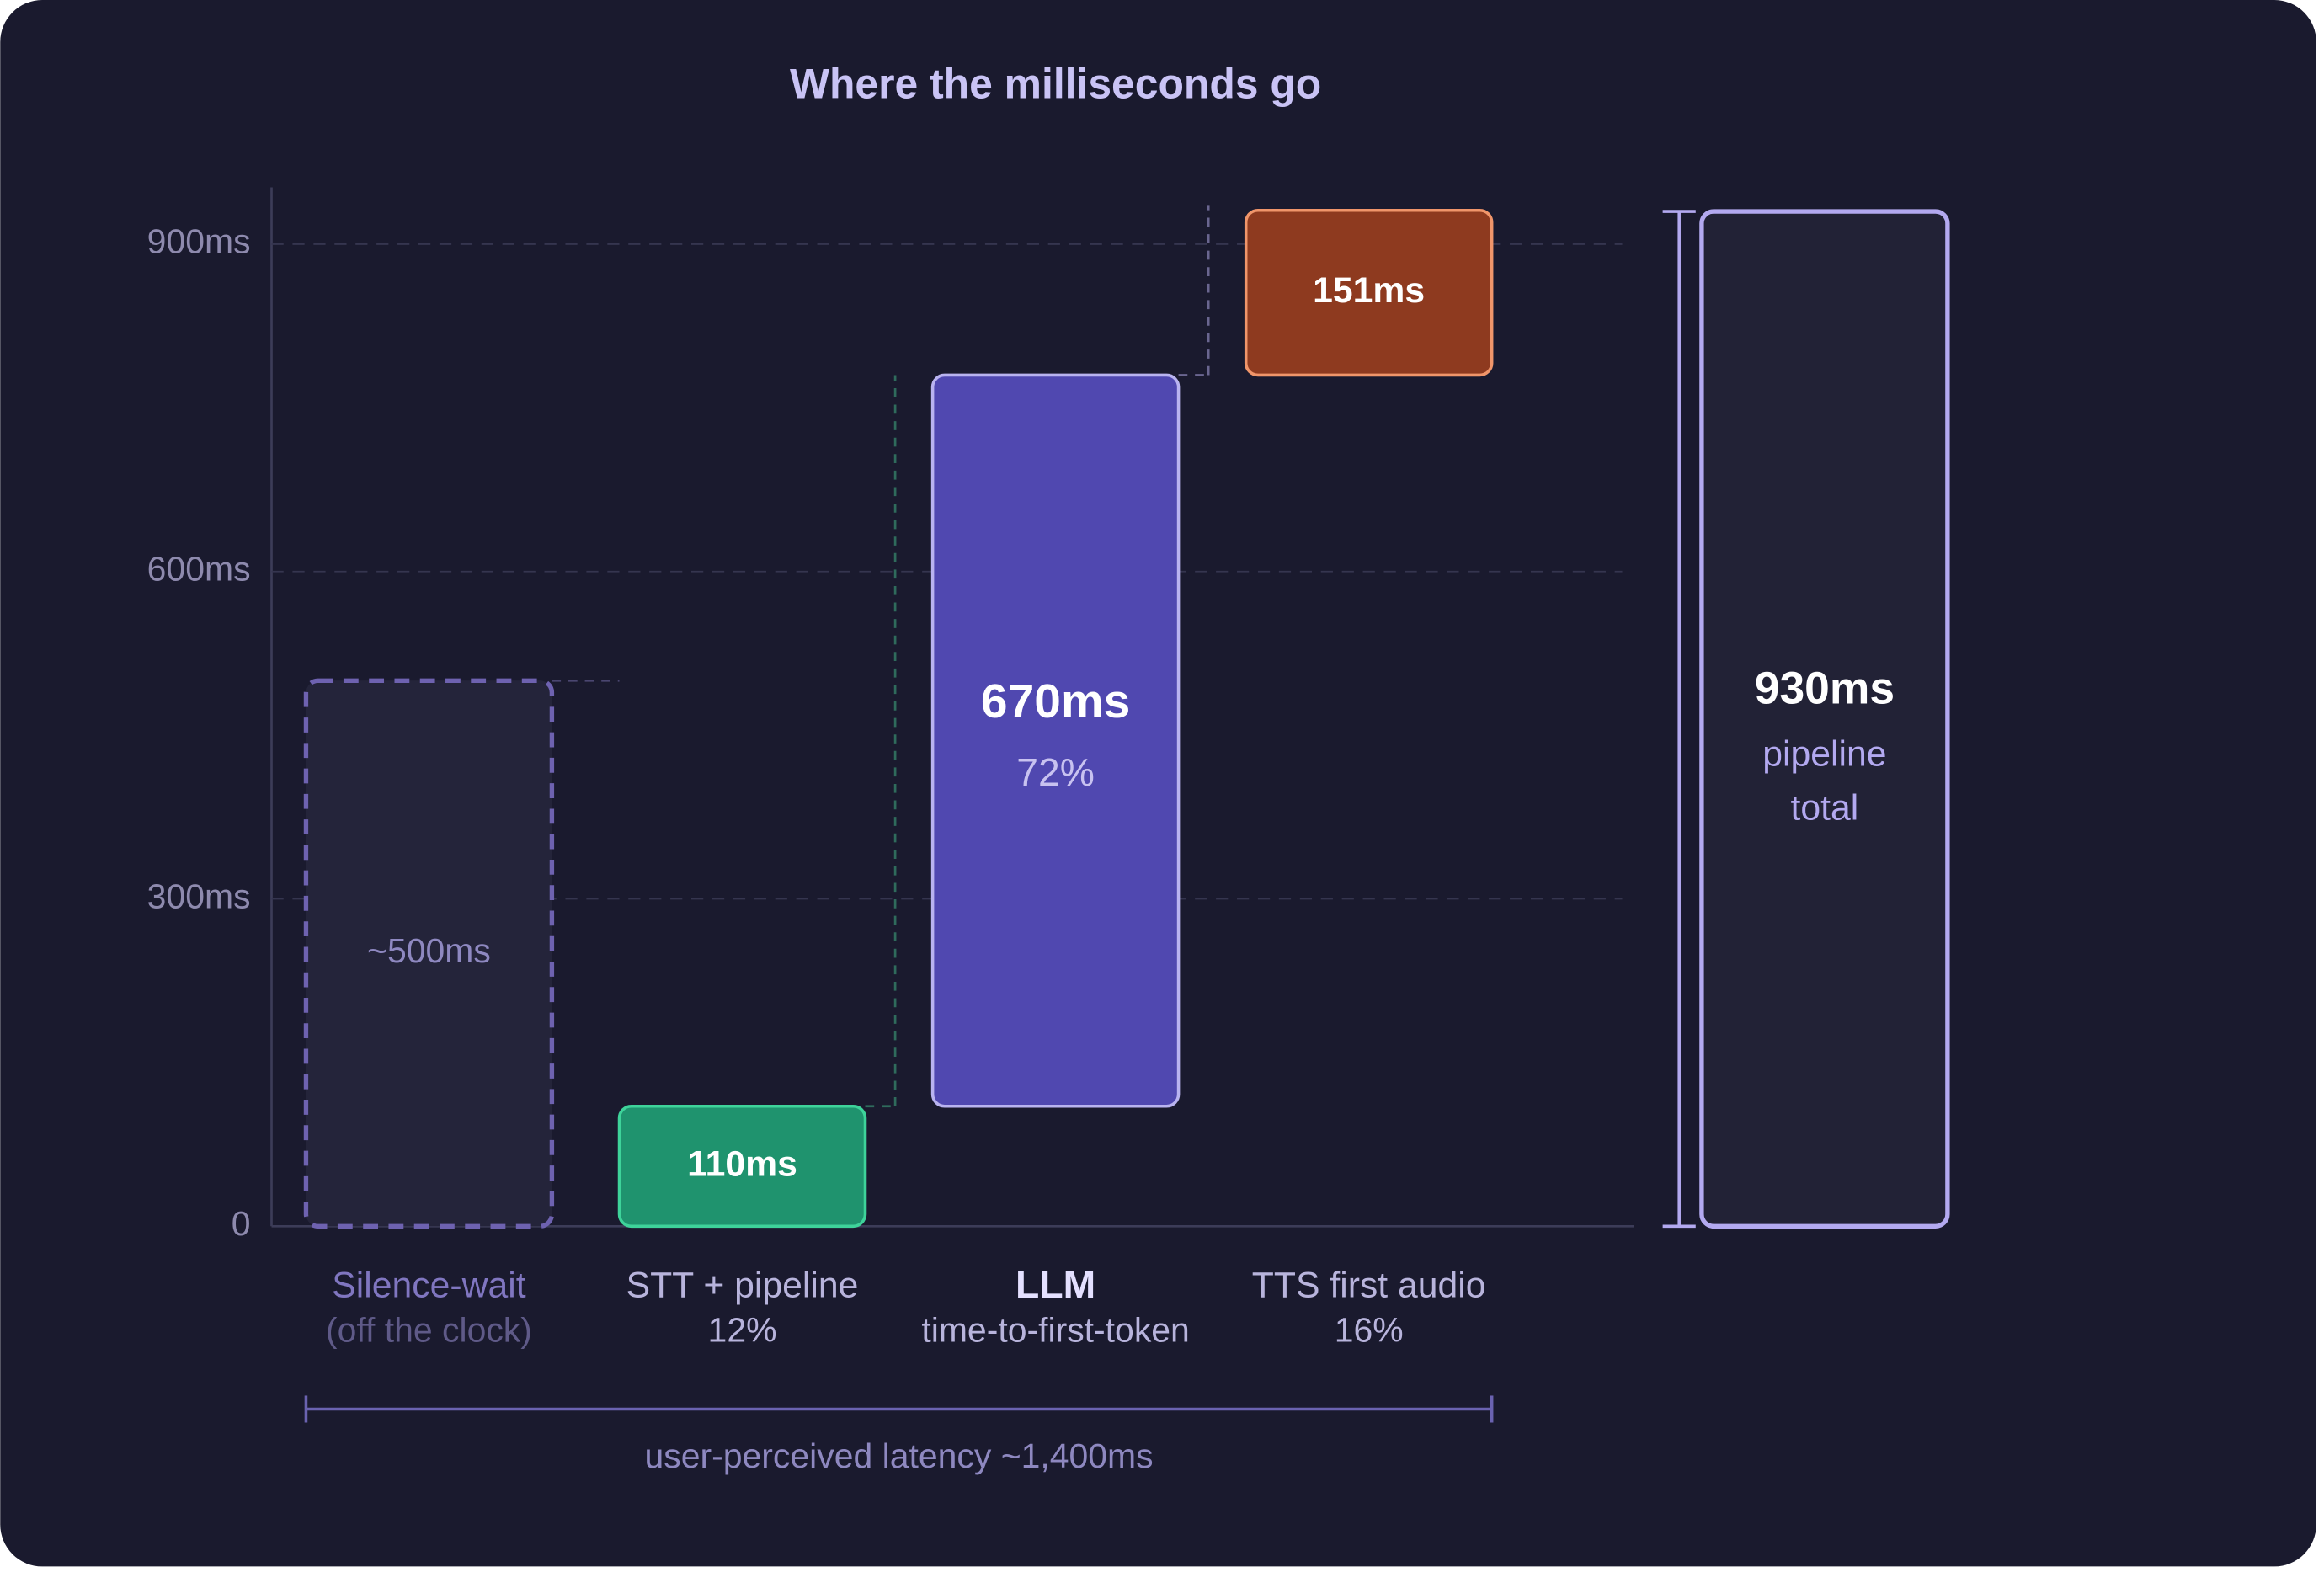 This screenshot has height=1583, width=2324. I want to click on y-tick-label: 300ms, so click(199, 896).